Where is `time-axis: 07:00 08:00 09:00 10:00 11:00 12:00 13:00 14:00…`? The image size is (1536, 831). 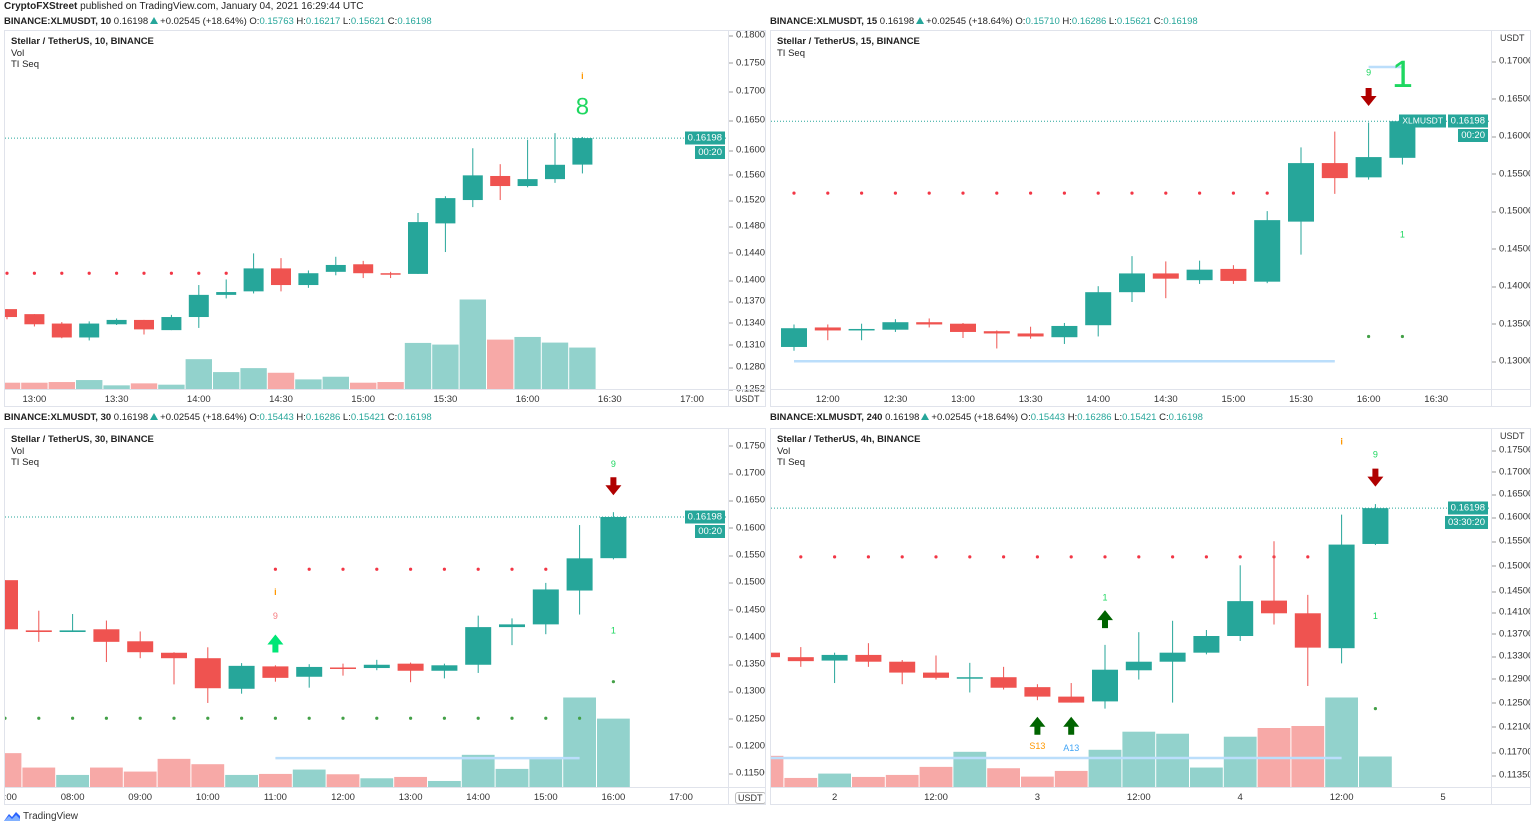
time-axis: 07:00 08:00 09:00 10:00 11:00 12:00 13:00 14:00… is located at coordinates (366, 795).